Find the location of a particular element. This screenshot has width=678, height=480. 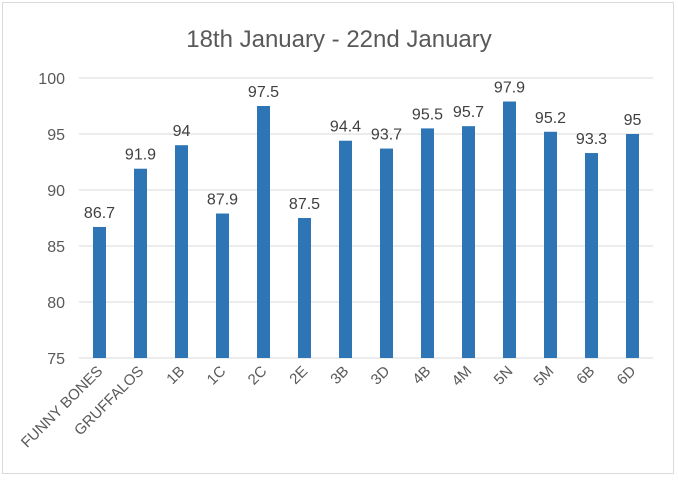

data-label: 95.5 is located at coordinates (427, 114).